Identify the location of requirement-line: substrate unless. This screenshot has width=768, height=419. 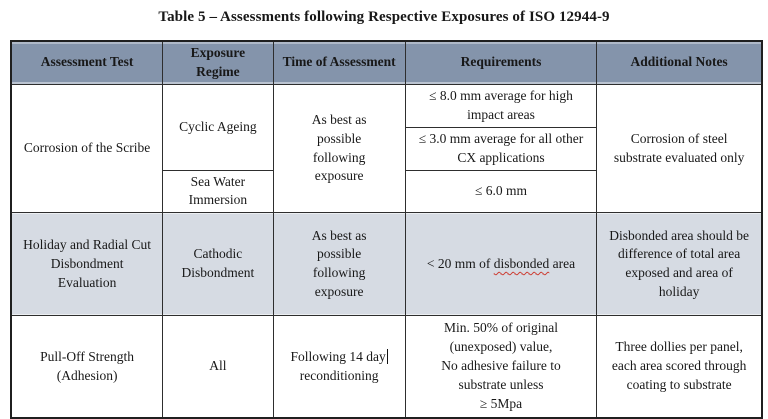
(501, 385).